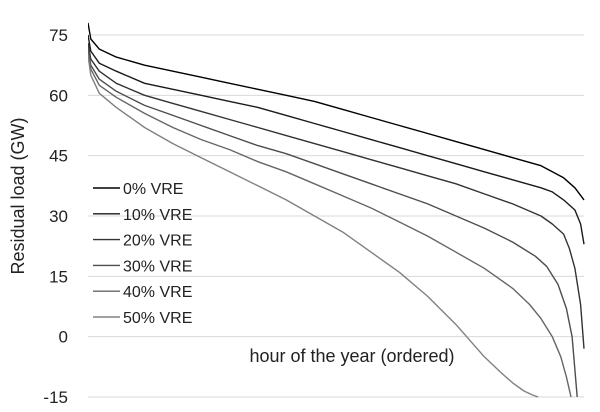 This screenshot has width=600, height=412. What do you see at coordinates (58, 95) in the screenshot?
I see `y-tick-label: 60` at bounding box center [58, 95].